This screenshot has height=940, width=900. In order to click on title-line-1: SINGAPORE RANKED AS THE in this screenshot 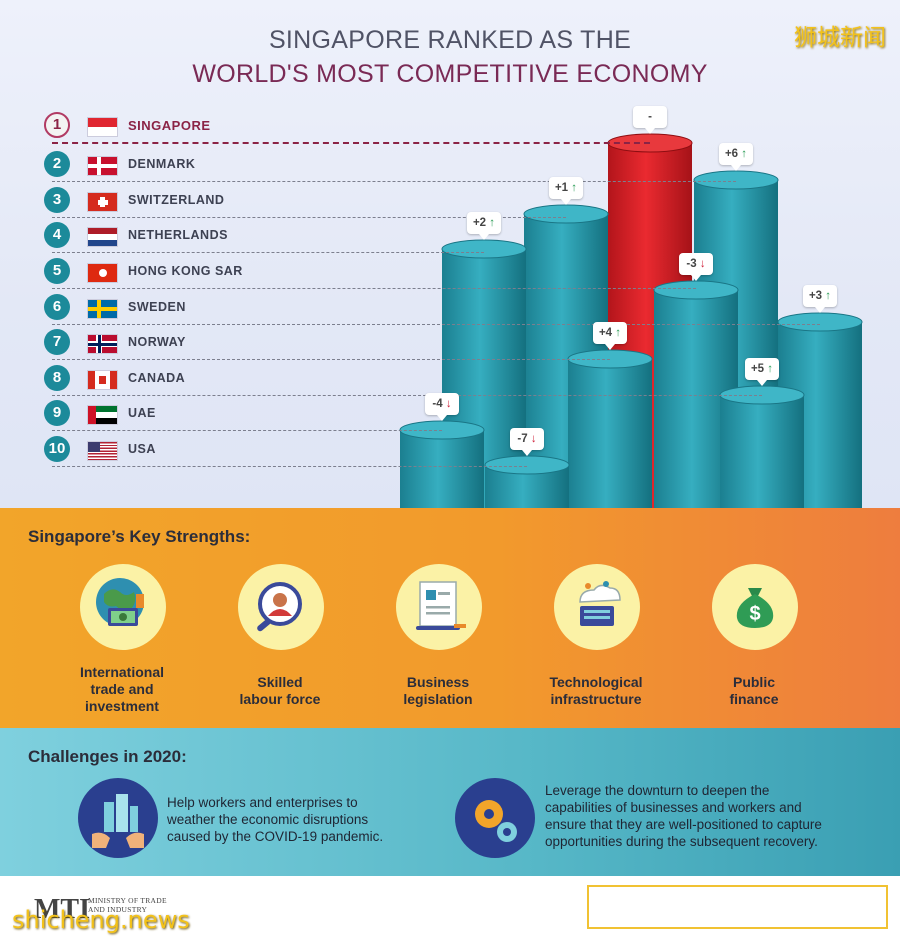, I will do `click(450, 40)`.